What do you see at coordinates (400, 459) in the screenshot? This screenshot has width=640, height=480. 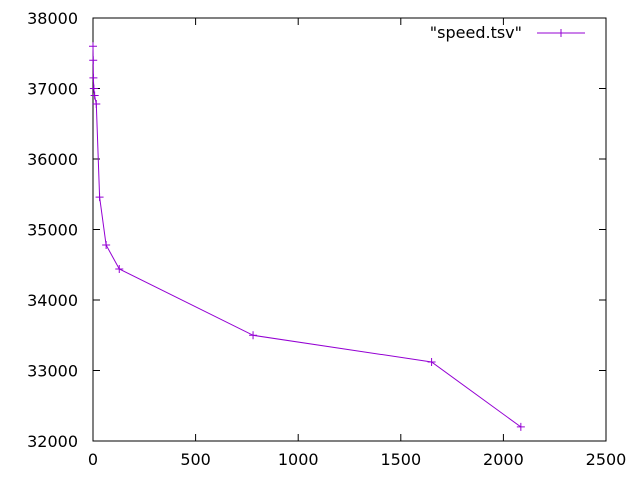 I see `x-tick-label: 1500` at bounding box center [400, 459].